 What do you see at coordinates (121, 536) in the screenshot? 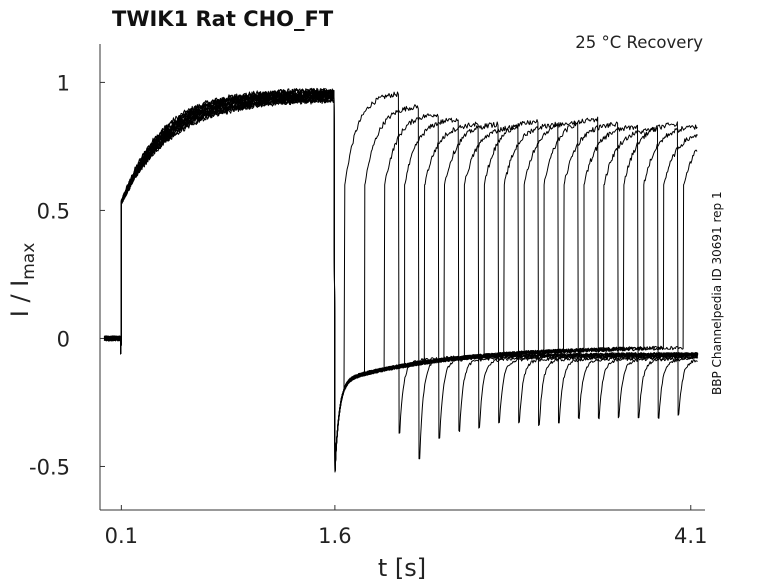
I see `x-tick-label: 0.1` at bounding box center [121, 536].